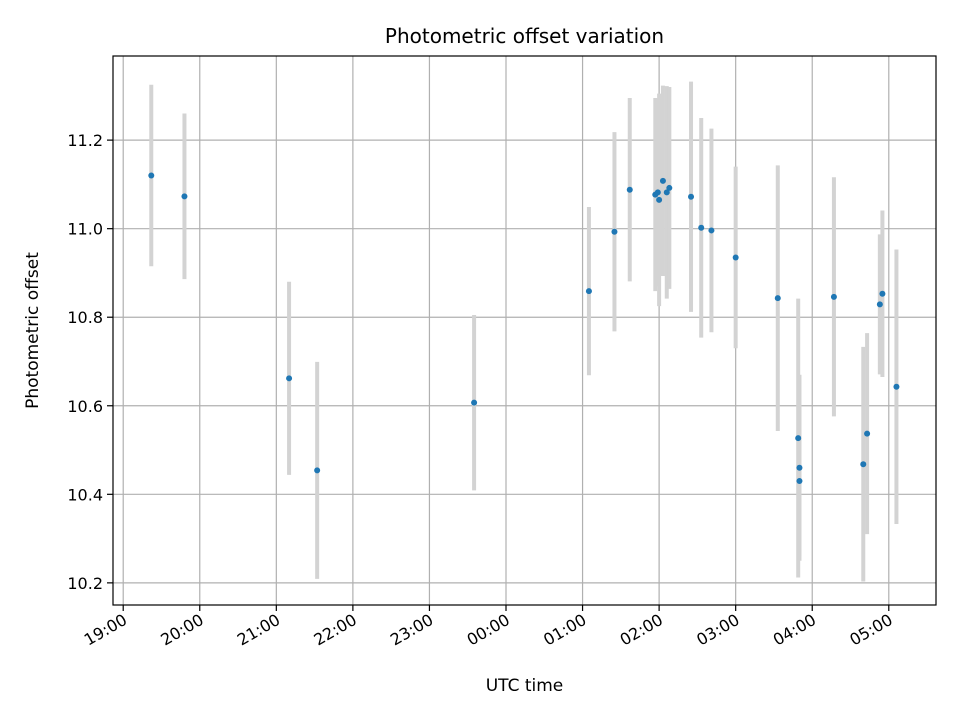 The image size is (960, 720). What do you see at coordinates (85, 229) in the screenshot?
I see `y-tick-label: 11.0` at bounding box center [85, 229].